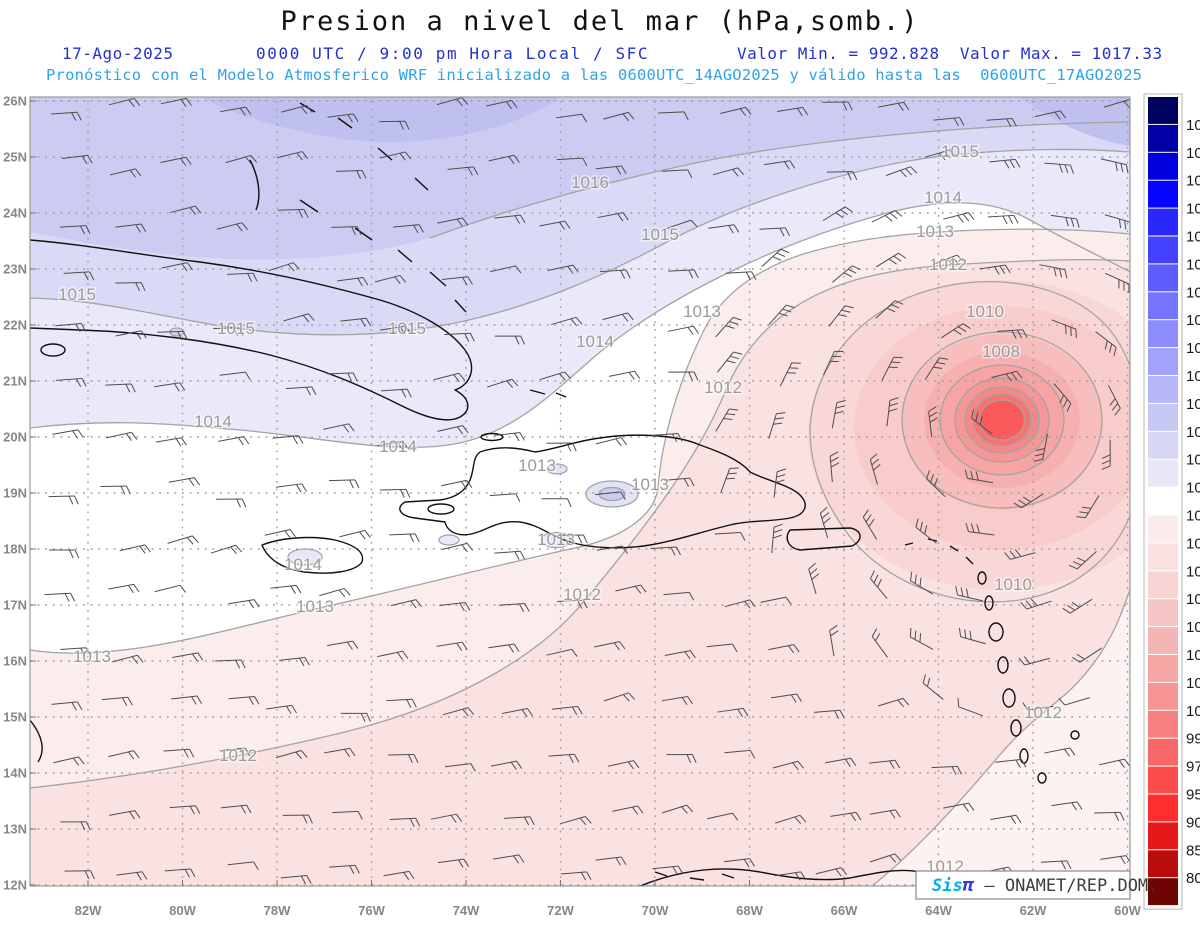  Describe the element at coordinates (1193, 348) in the screenshot. I see `colorbar-label: 1019` at that location.